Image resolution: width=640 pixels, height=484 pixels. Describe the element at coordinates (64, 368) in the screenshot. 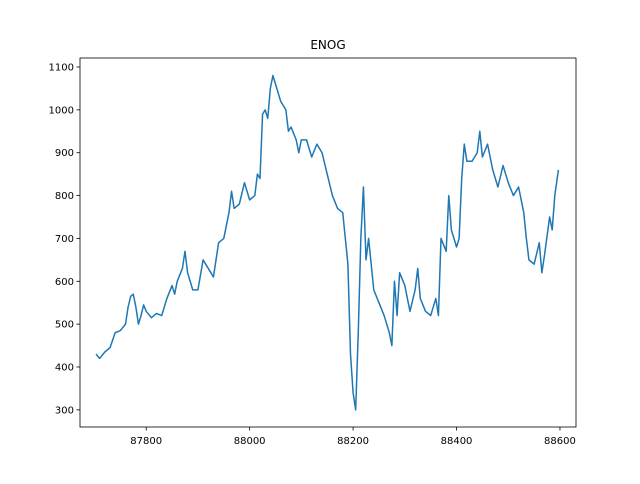

I see `y-tick-label: 400` at that location.